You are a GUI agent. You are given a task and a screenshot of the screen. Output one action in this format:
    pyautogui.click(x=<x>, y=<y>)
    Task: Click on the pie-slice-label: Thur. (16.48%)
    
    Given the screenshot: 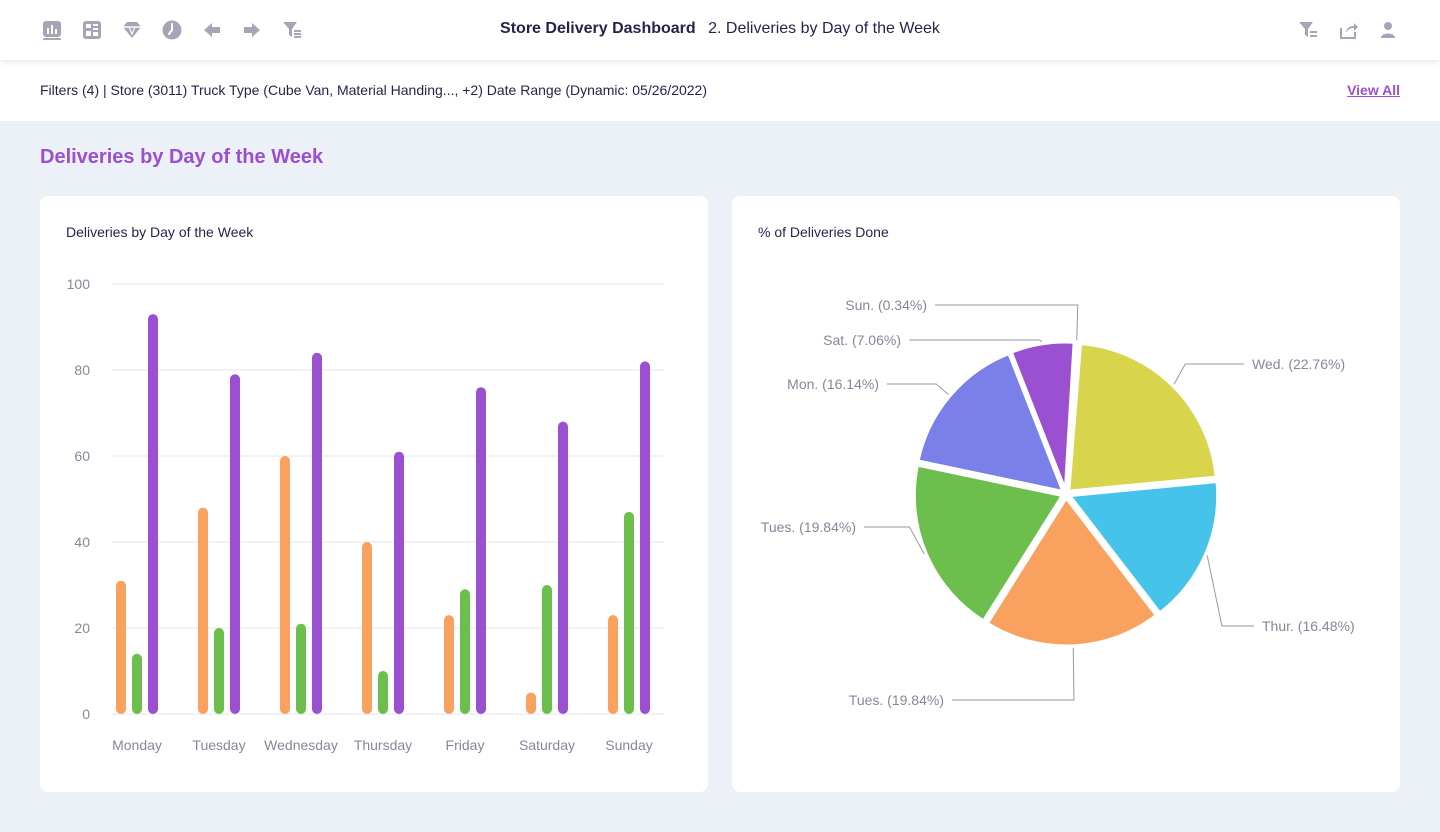 What is the action you would take?
    pyautogui.click(x=1308, y=626)
    